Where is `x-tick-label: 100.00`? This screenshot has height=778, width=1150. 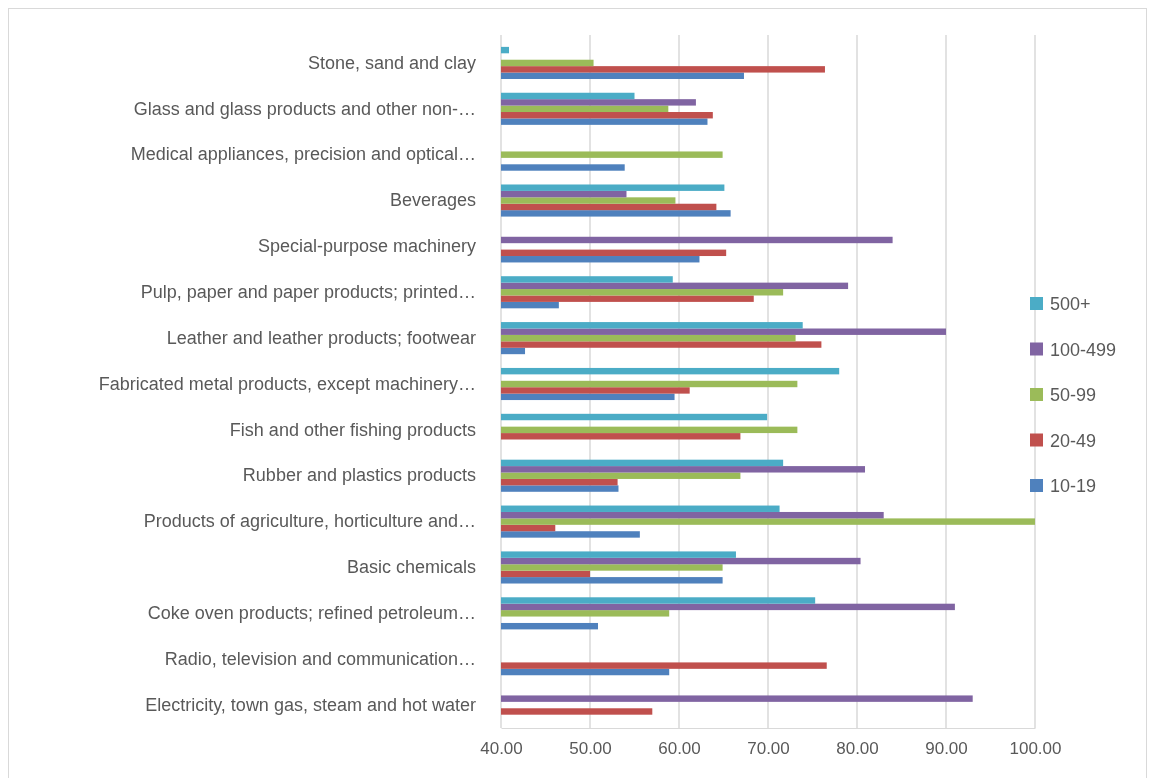
x-tick-label: 100.00 is located at coordinates (1035, 749).